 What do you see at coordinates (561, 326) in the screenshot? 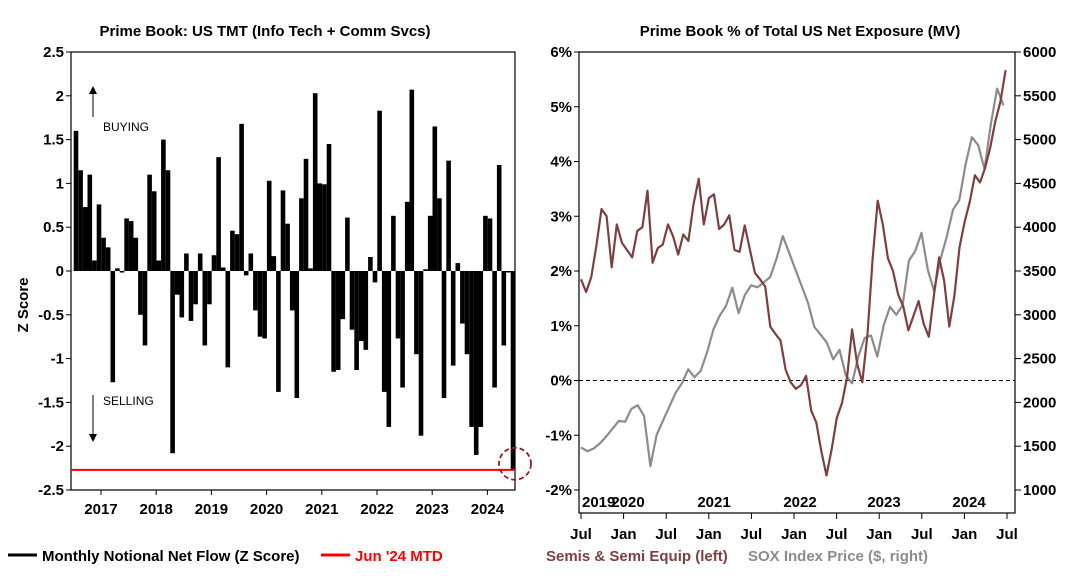
I see `left-pct-tick-label: 1%` at bounding box center [561, 326].